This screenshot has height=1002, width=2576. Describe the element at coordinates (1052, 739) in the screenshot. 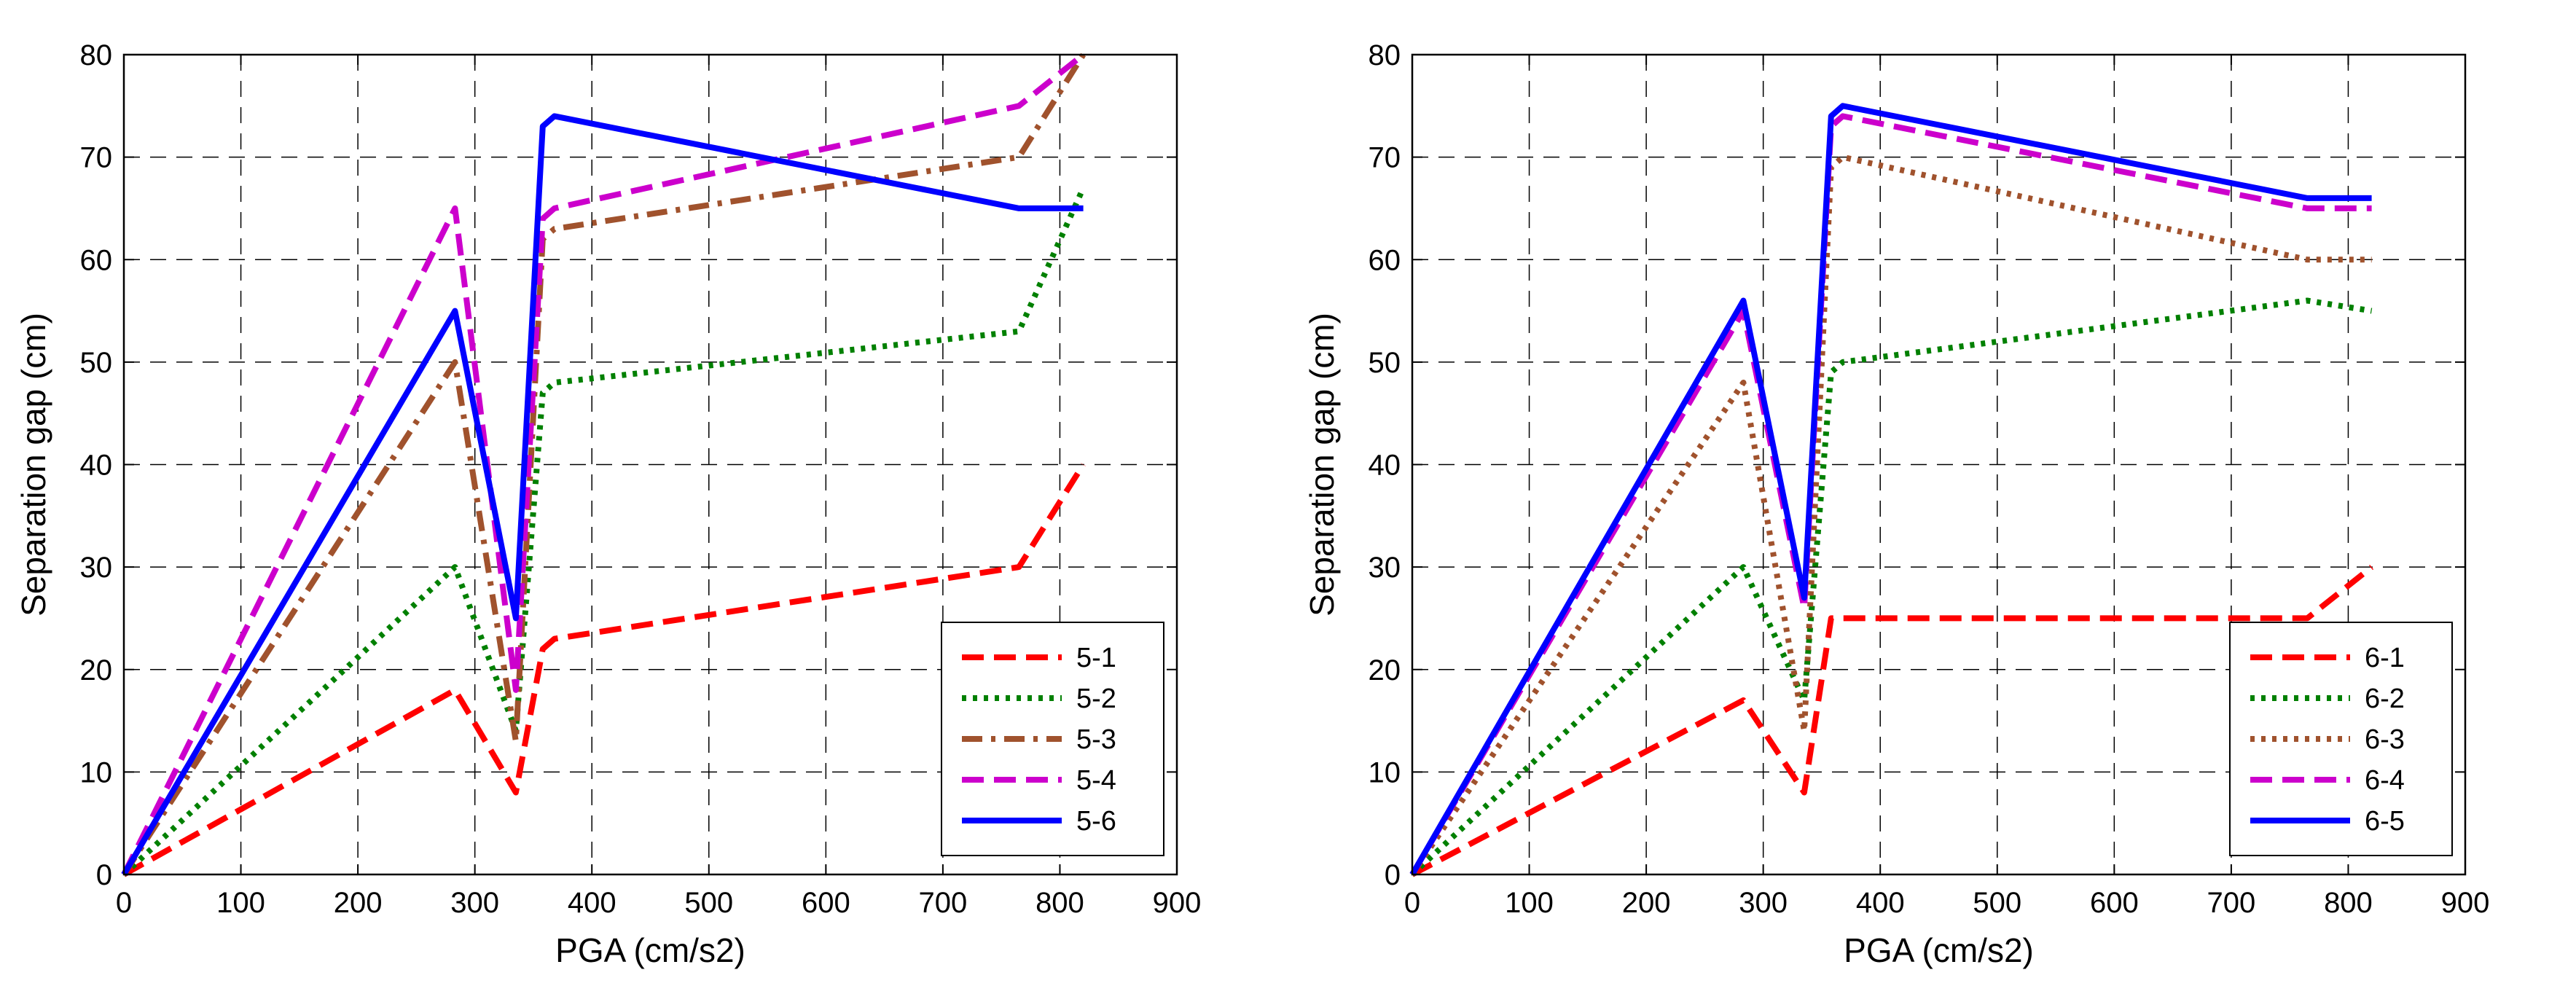

I see `legend: 5-1 5-2 5-3 5-4 5-6` at that location.